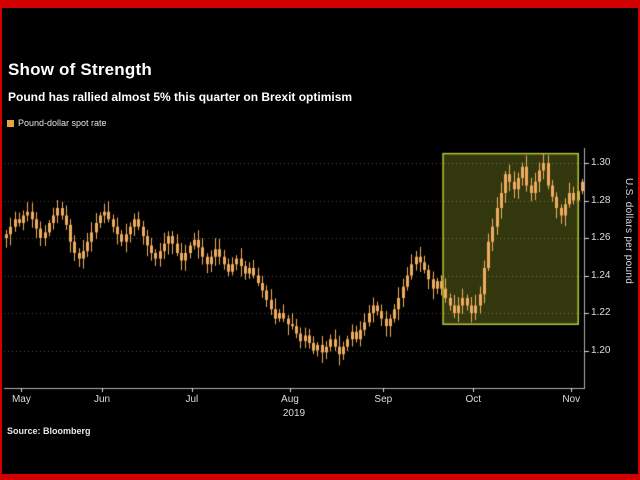 This screenshot has width=640, height=480. I want to click on y-axis-title: U.S. dollars per pound, so click(628, 231).